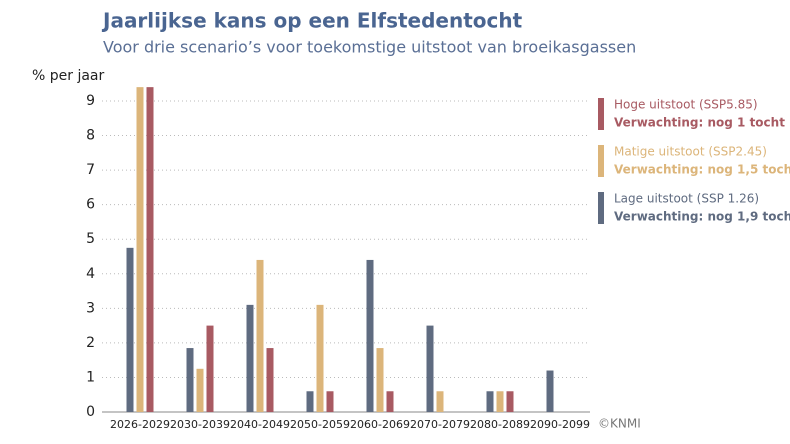 This screenshot has height=444, width=790. Describe the element at coordinates (68, 76) in the screenshot. I see `y-axis-label: % per jaar` at that location.